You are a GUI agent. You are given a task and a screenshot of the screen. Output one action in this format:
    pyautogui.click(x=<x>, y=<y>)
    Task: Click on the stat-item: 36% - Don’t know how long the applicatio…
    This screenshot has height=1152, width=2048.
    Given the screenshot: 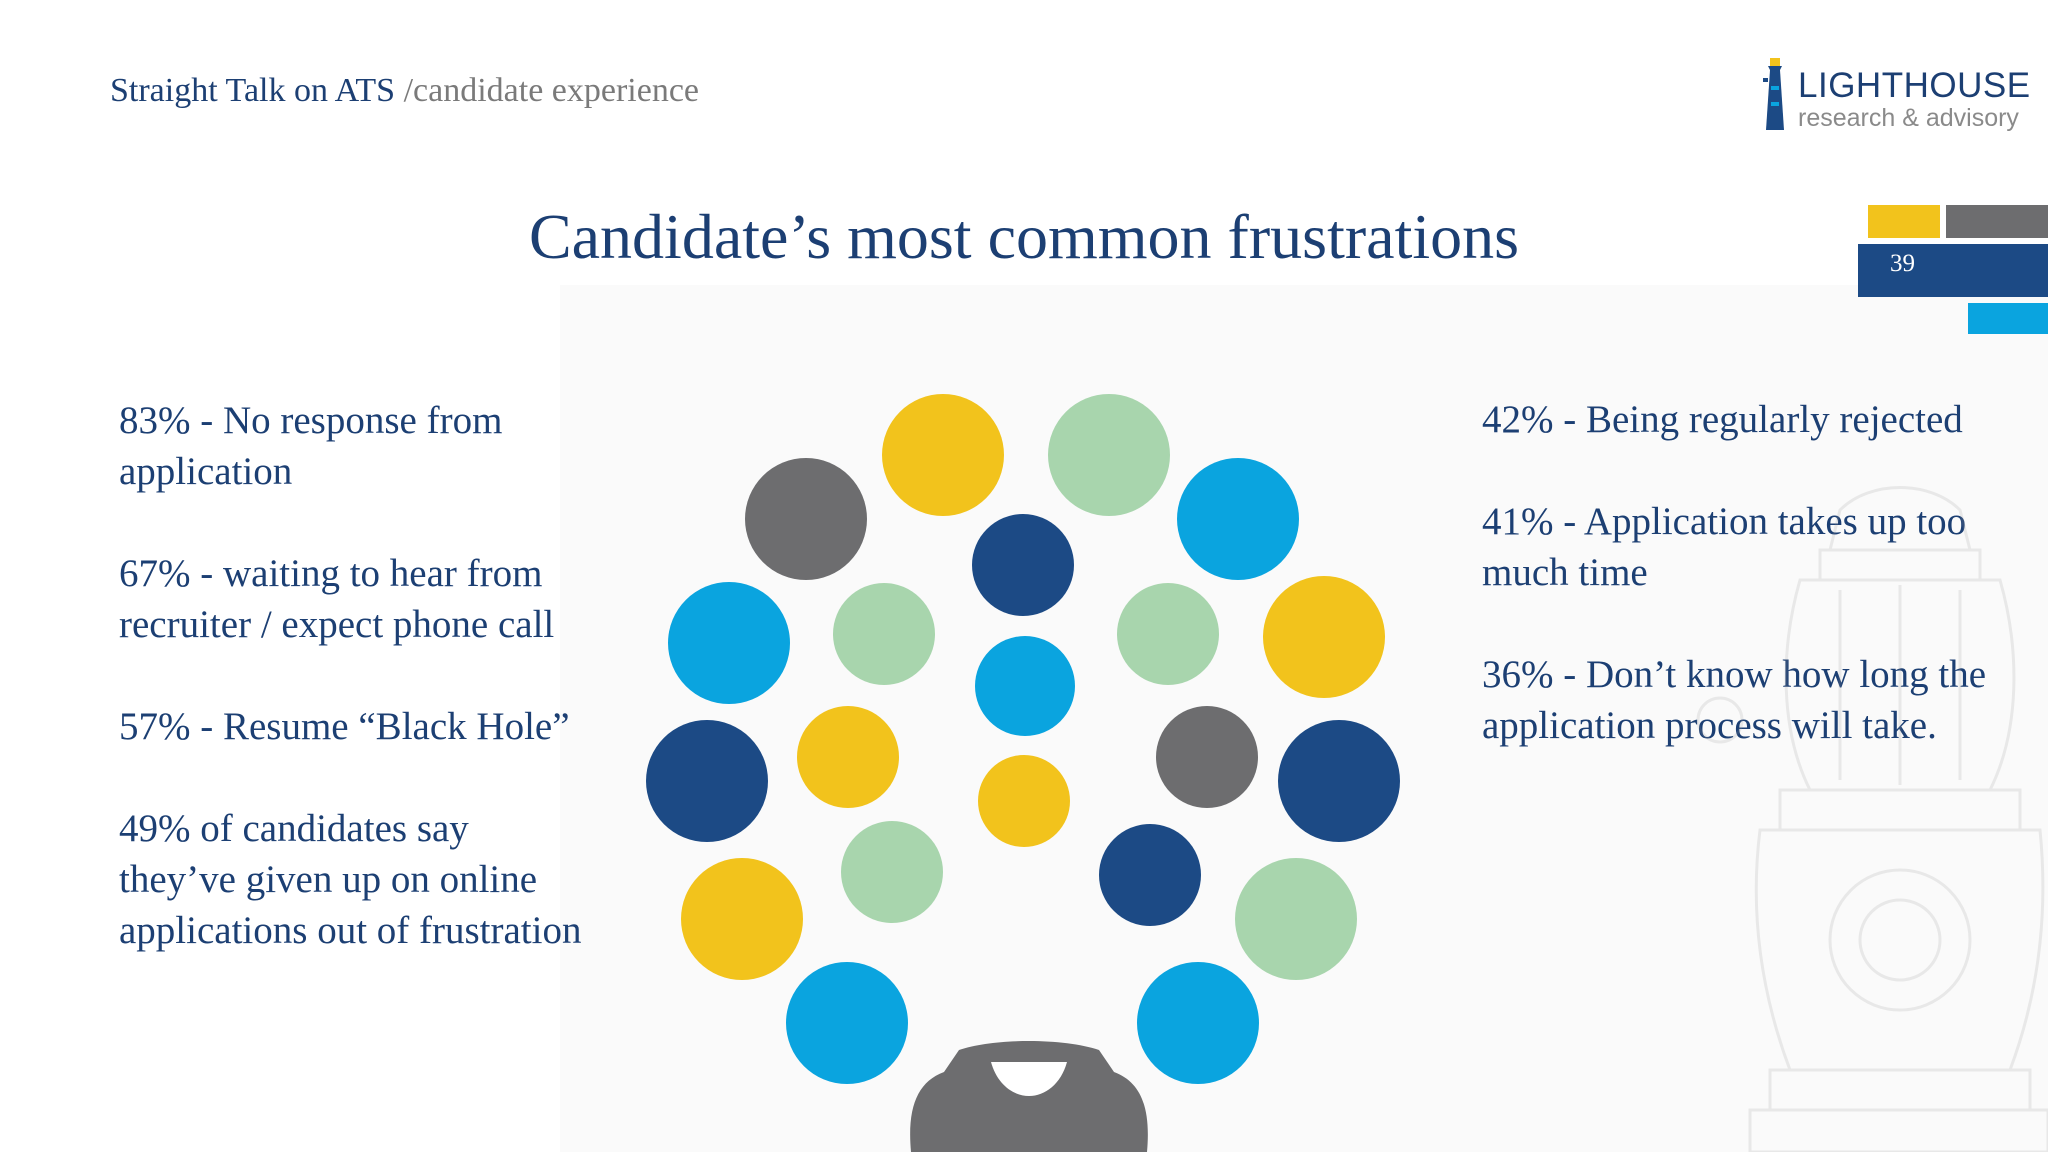 What is the action you would take?
    pyautogui.click(x=1734, y=700)
    